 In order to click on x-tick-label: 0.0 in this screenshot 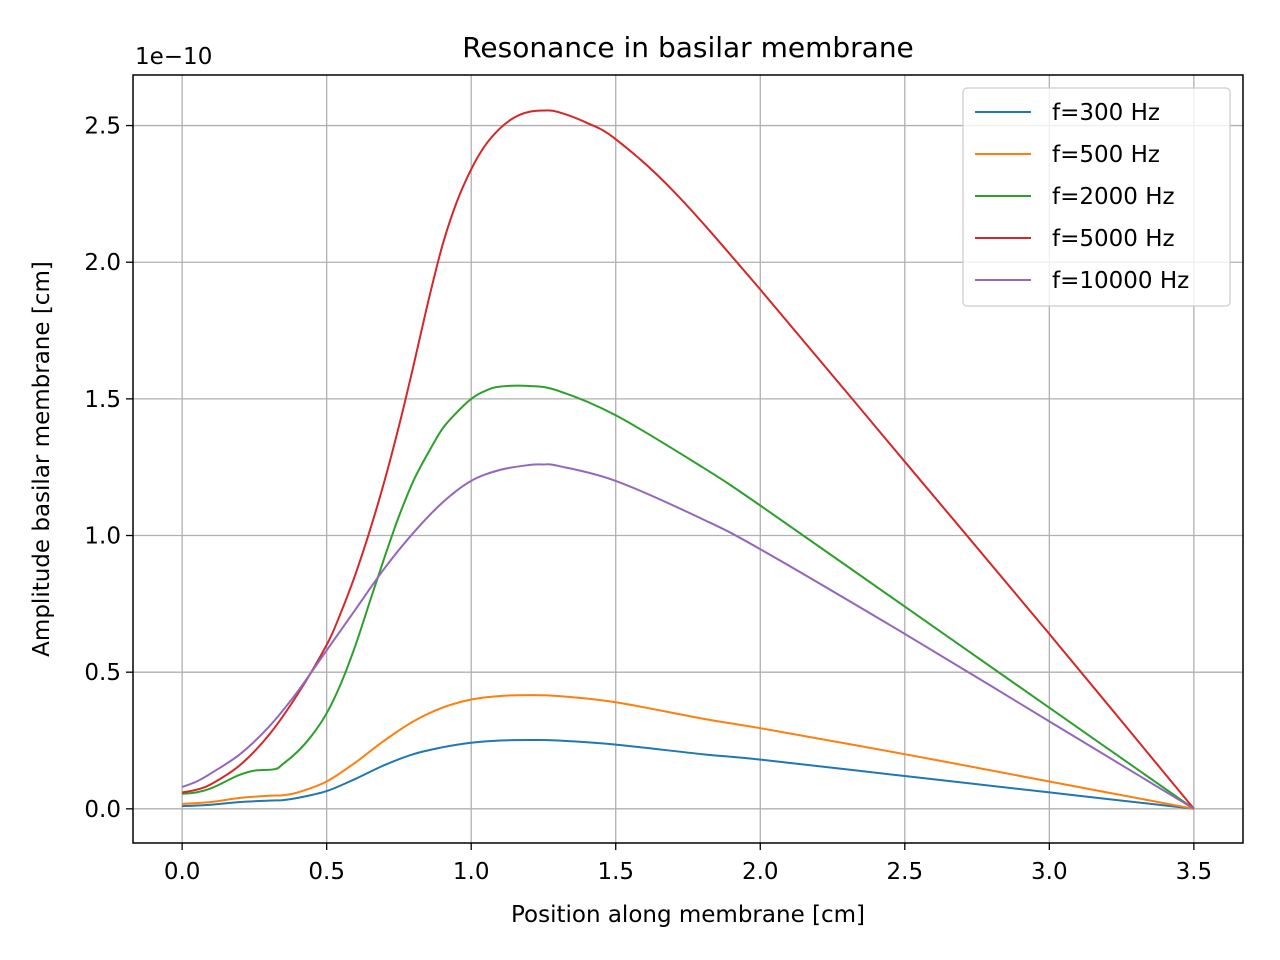, I will do `click(182, 872)`.